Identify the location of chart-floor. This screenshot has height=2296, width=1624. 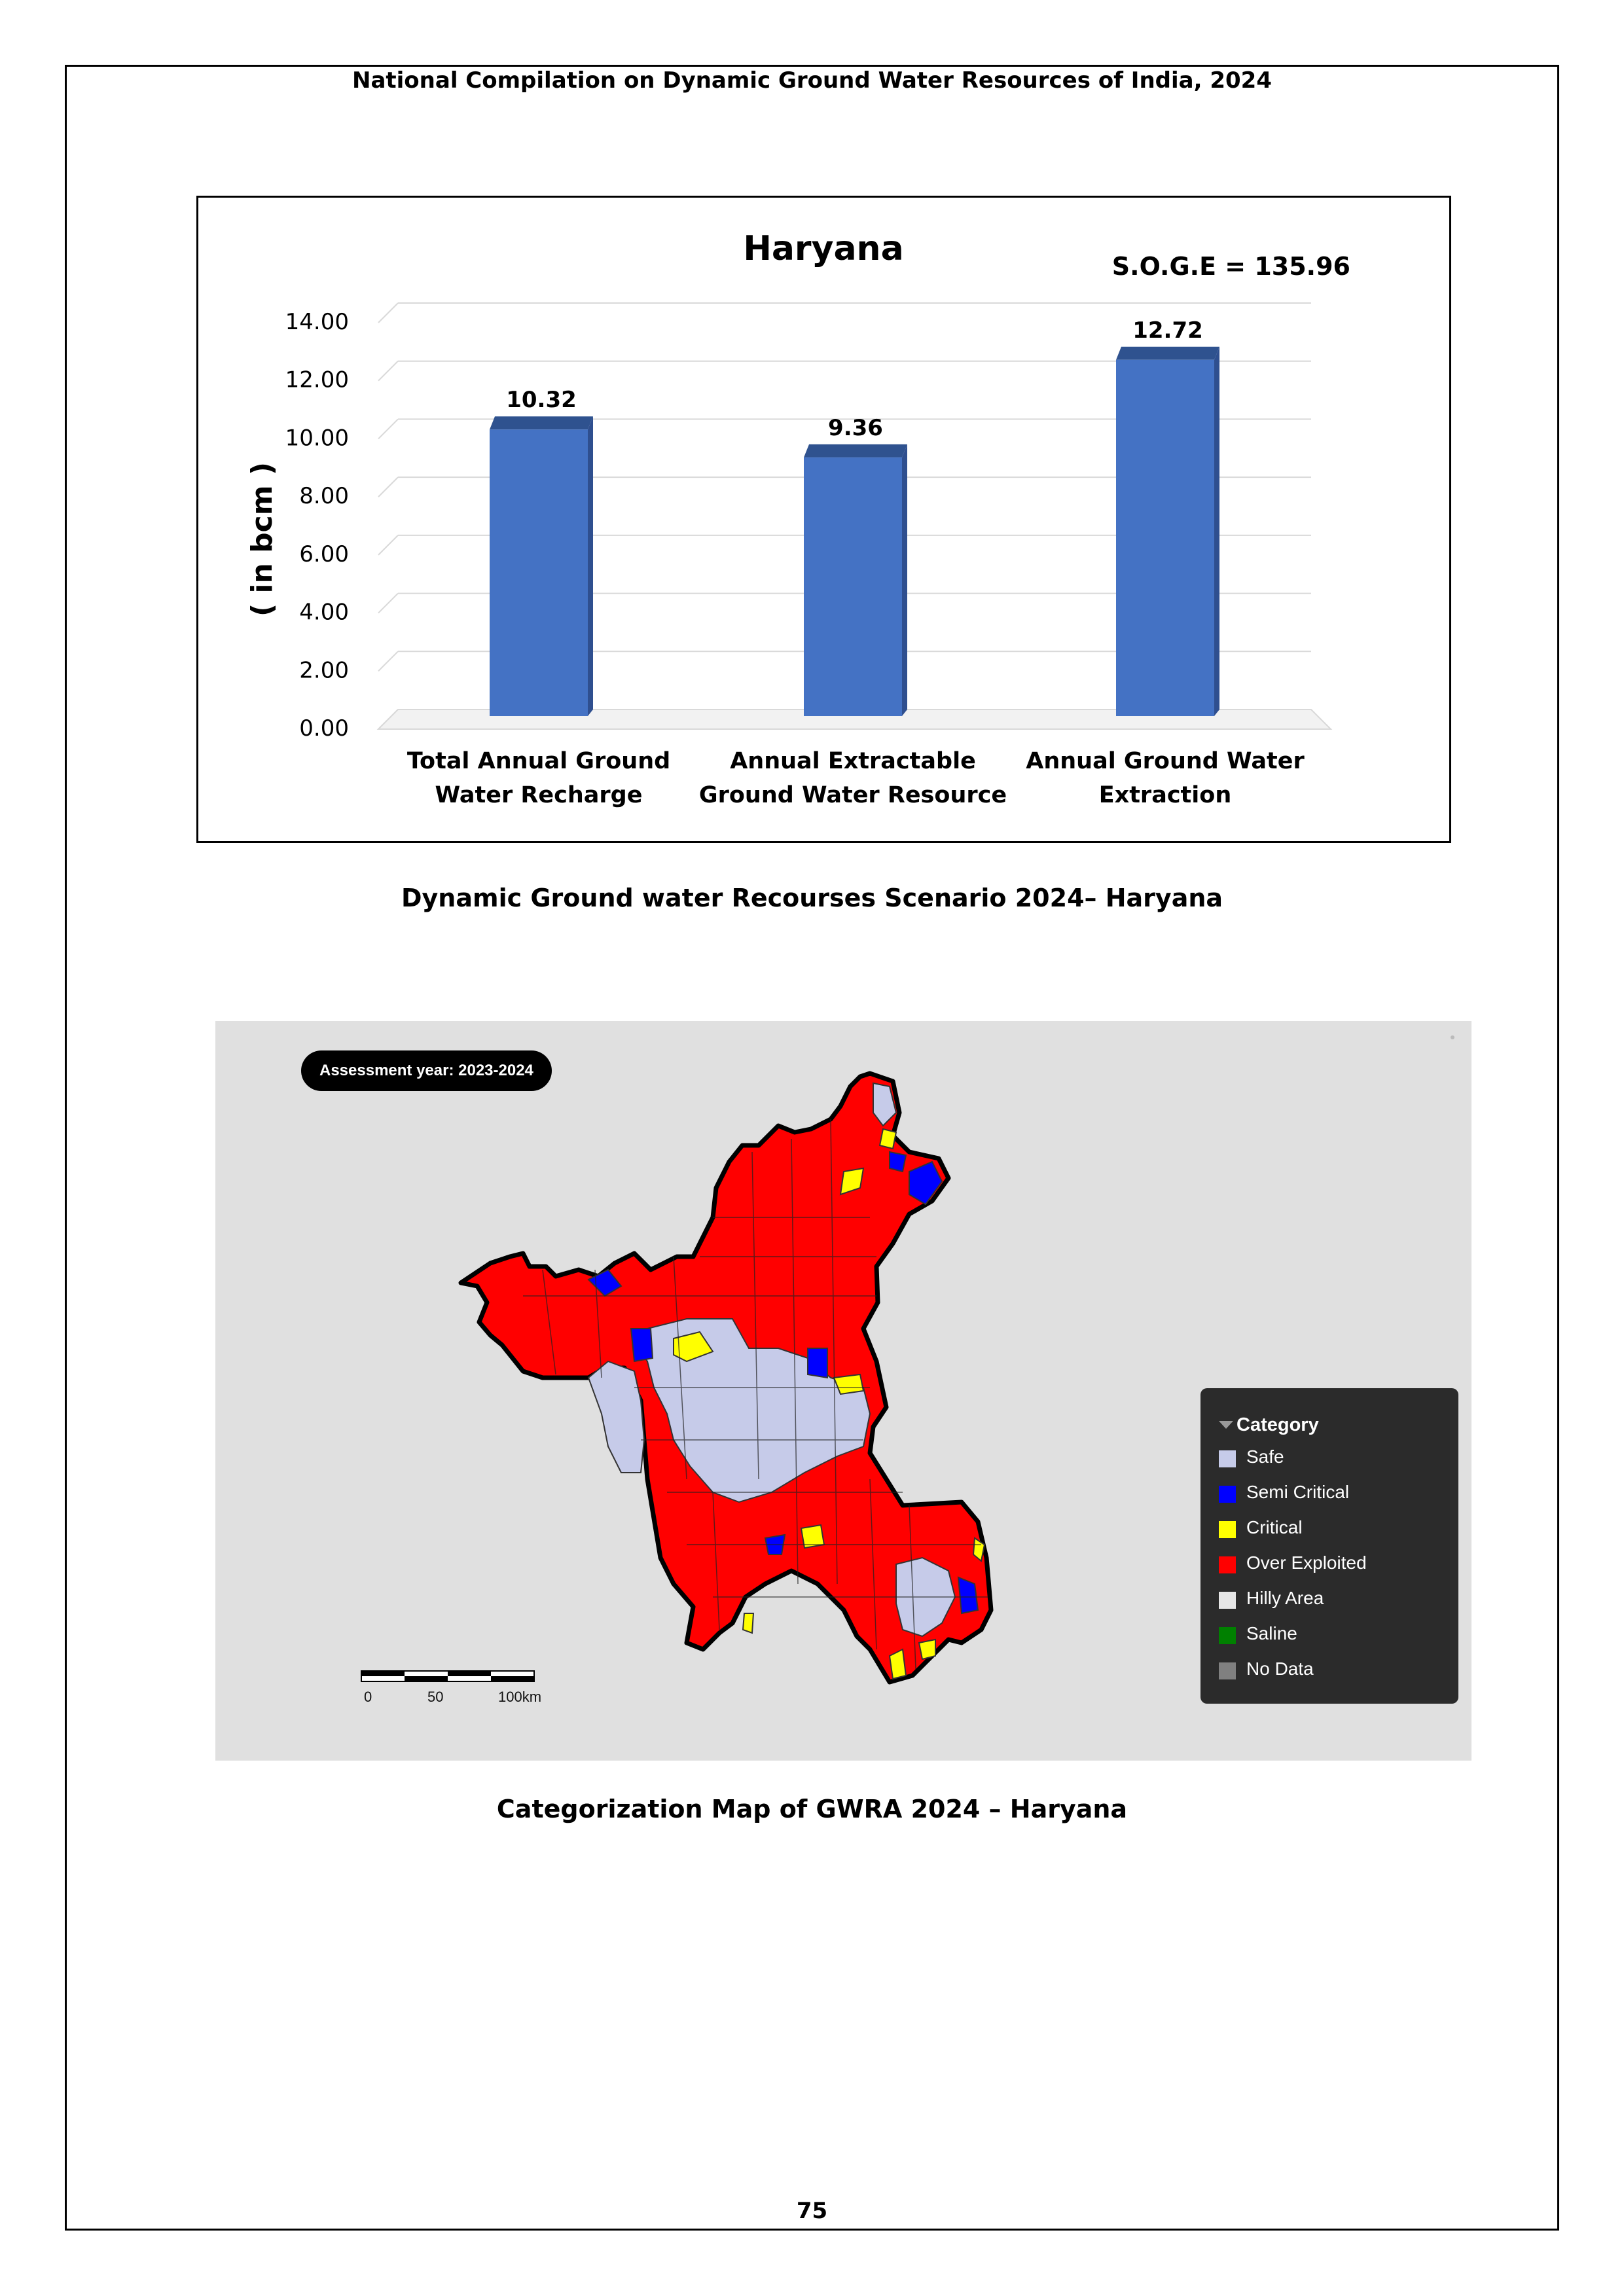
(854, 719).